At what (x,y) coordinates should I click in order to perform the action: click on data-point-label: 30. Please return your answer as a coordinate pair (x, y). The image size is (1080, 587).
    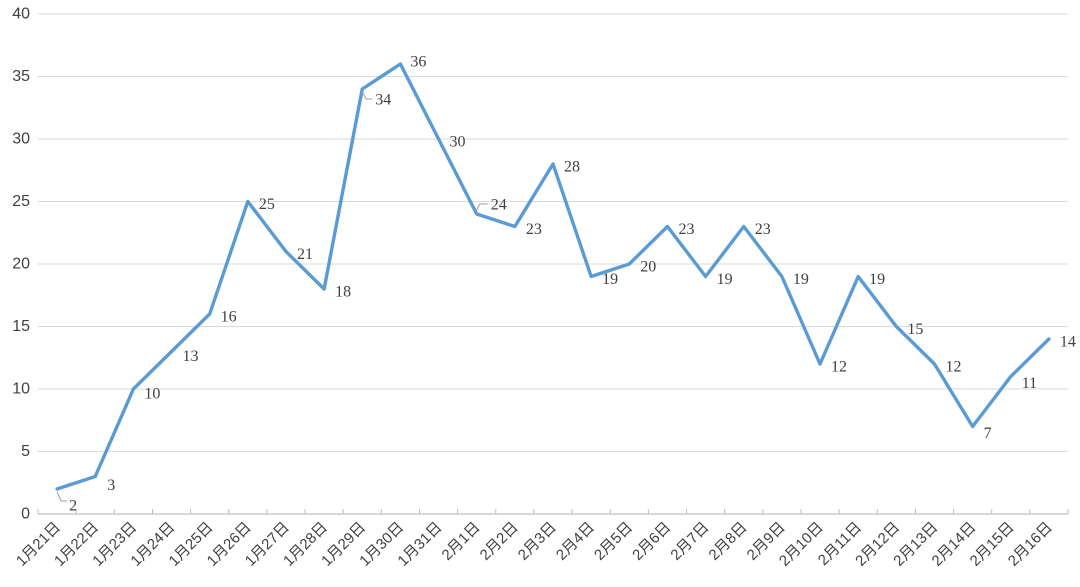
    Looking at the image, I should click on (458, 142).